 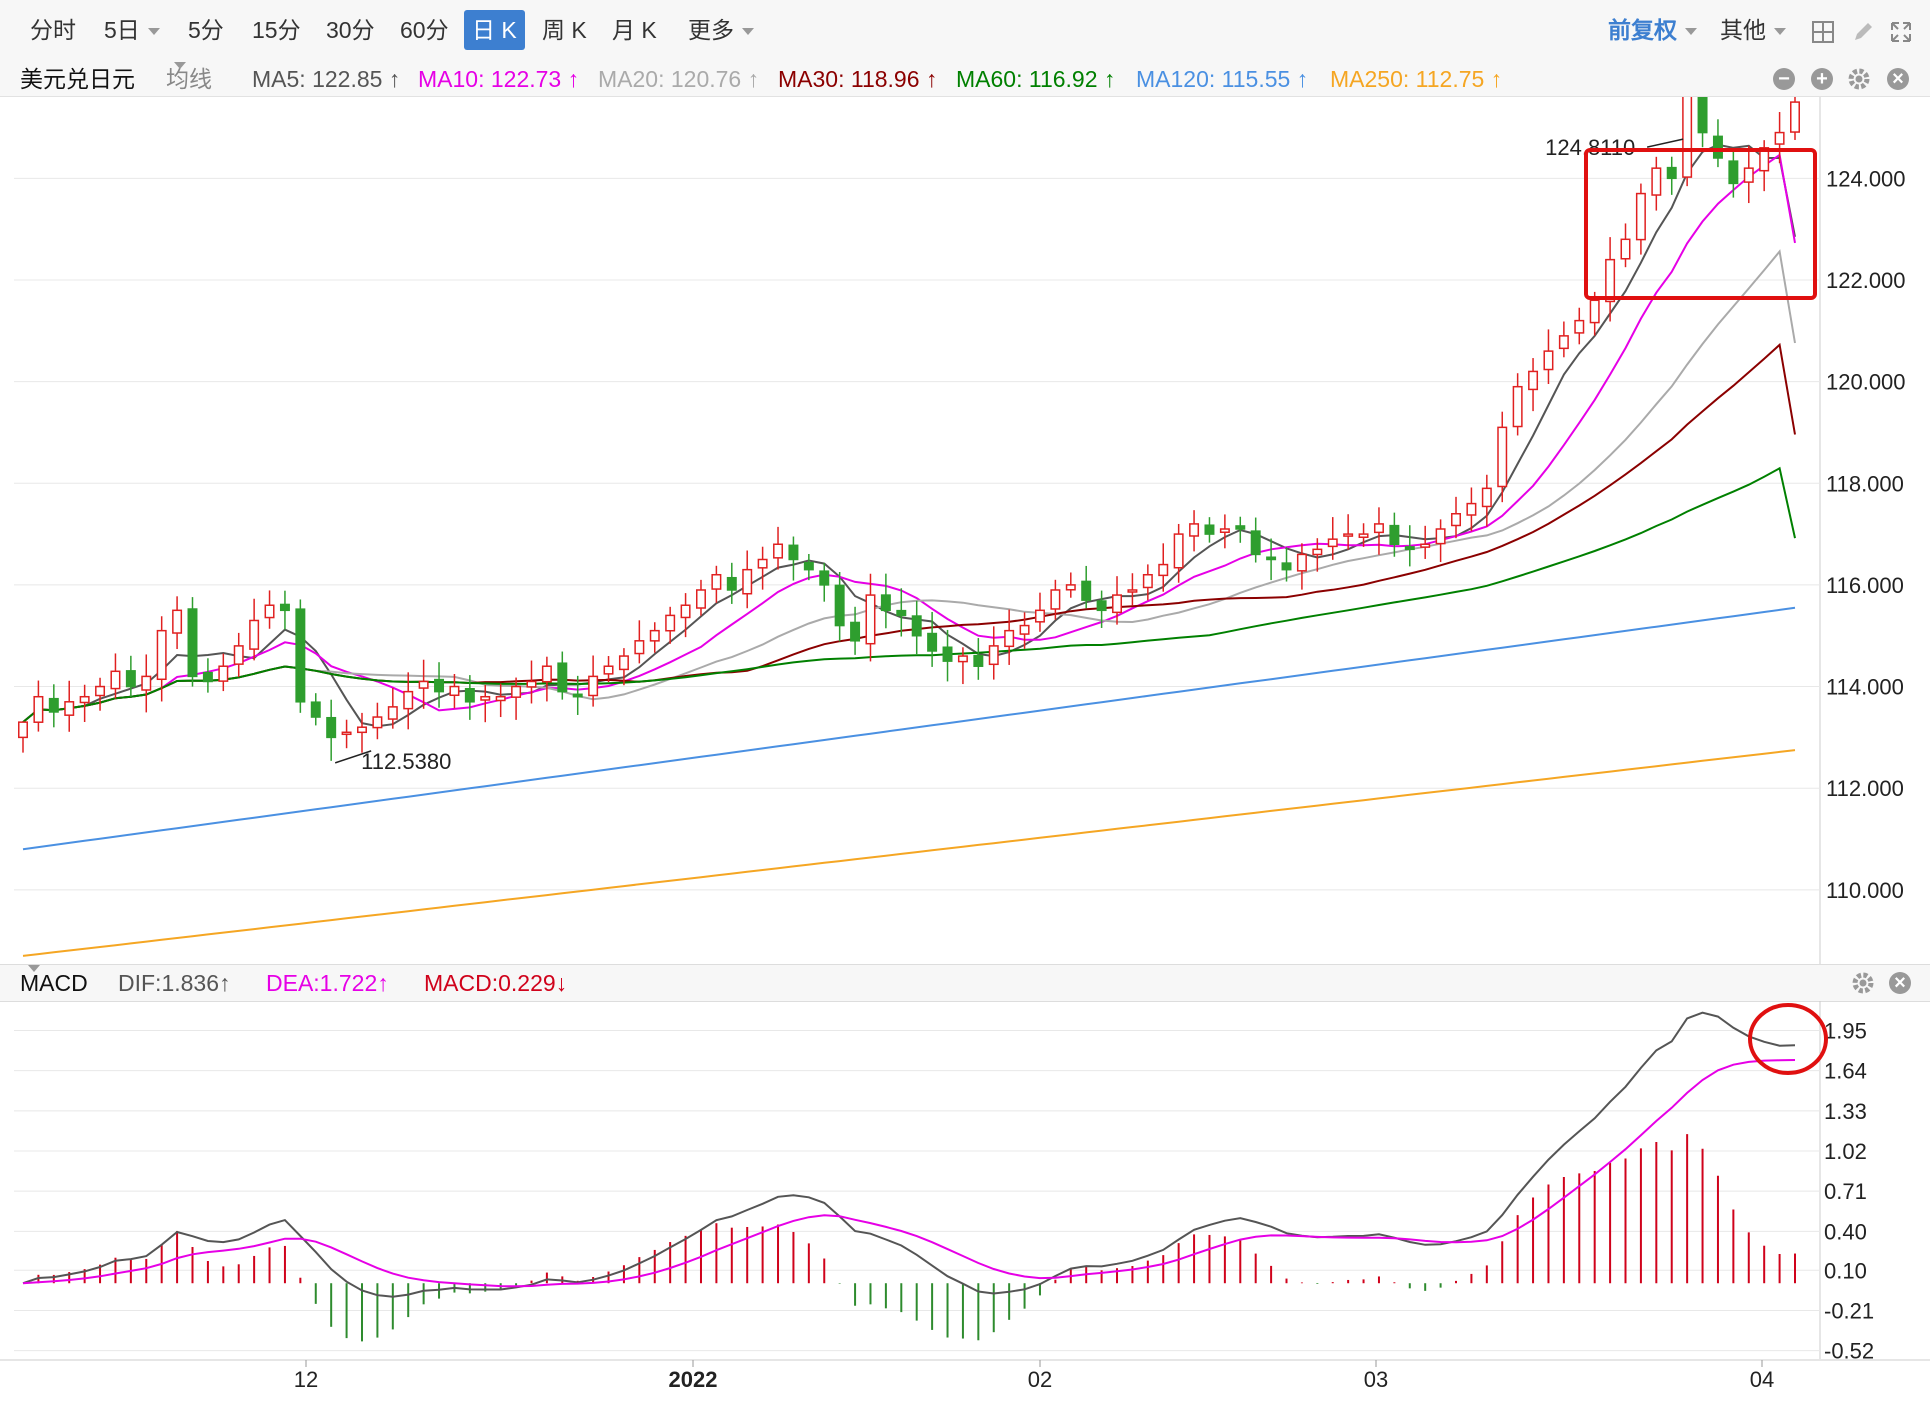 I want to click on tab-intraday: 分时, so click(x=53, y=30).